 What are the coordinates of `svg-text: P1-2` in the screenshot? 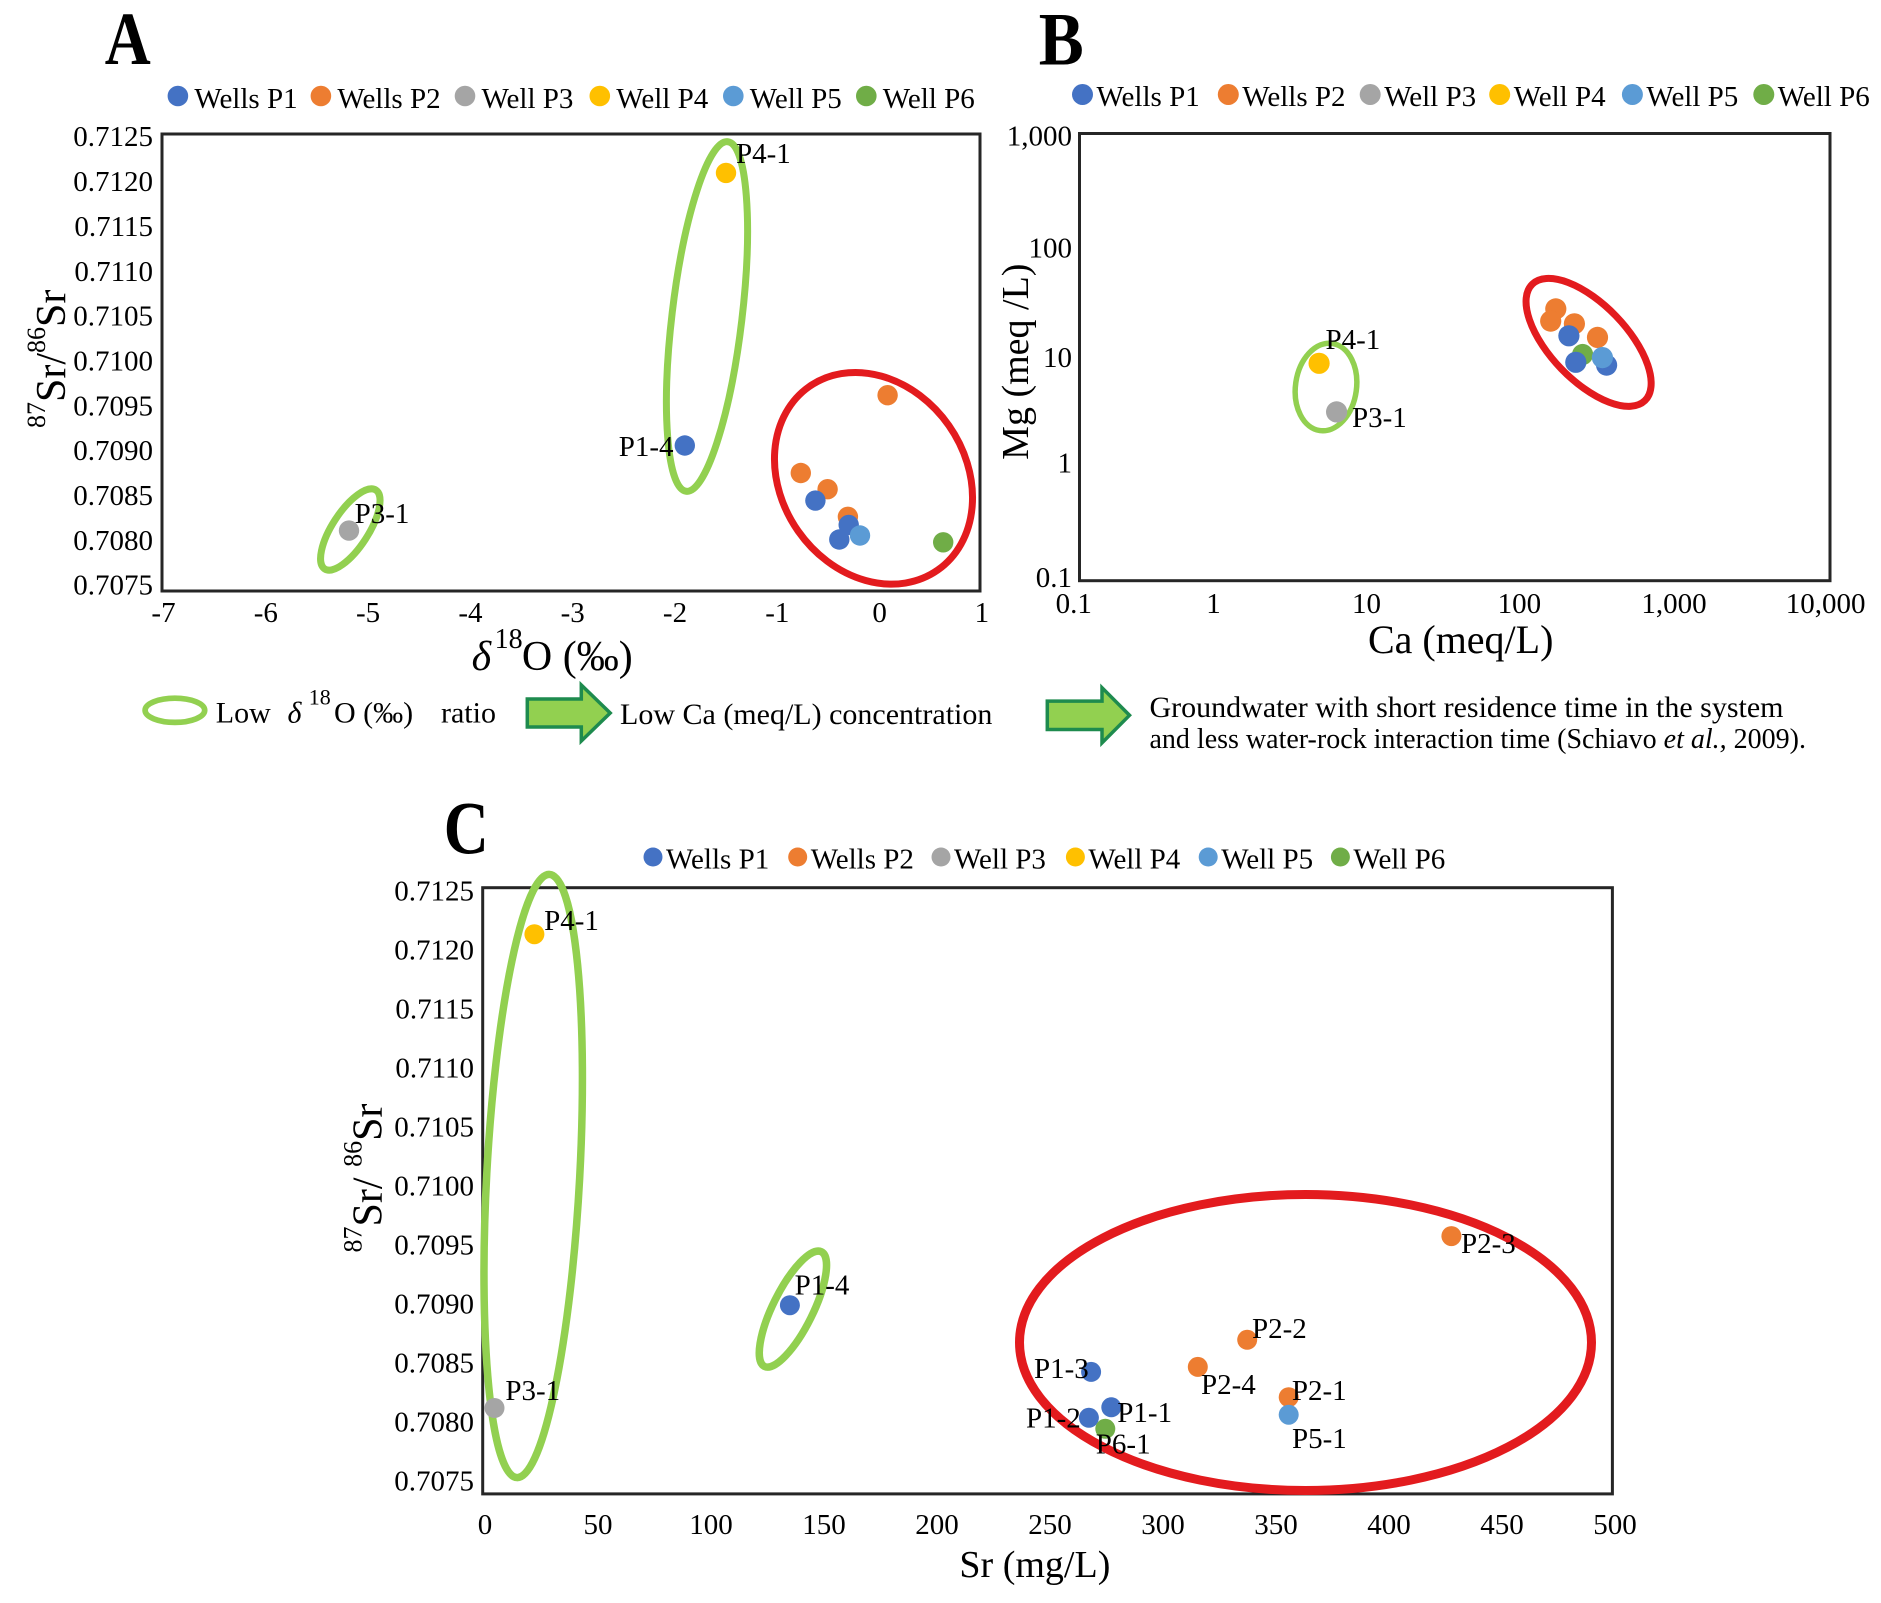 It's located at (1053, 1418).